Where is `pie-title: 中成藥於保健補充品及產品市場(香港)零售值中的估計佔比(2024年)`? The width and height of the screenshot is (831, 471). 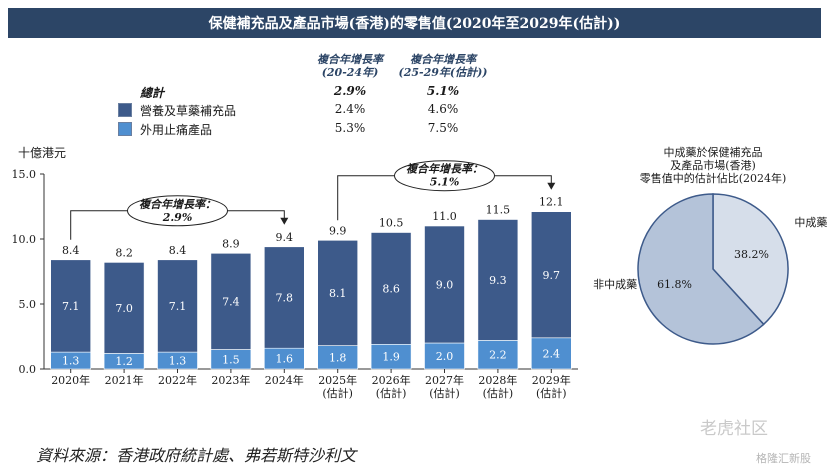 pie-title: 中成藥於保健補充品及產品市場(香港)零售值中的估計佔比(2024年) is located at coordinates (713, 165).